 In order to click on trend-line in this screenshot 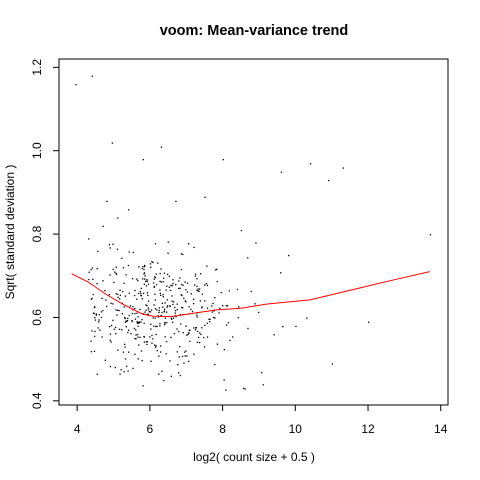, I will do `click(250, 294)`.